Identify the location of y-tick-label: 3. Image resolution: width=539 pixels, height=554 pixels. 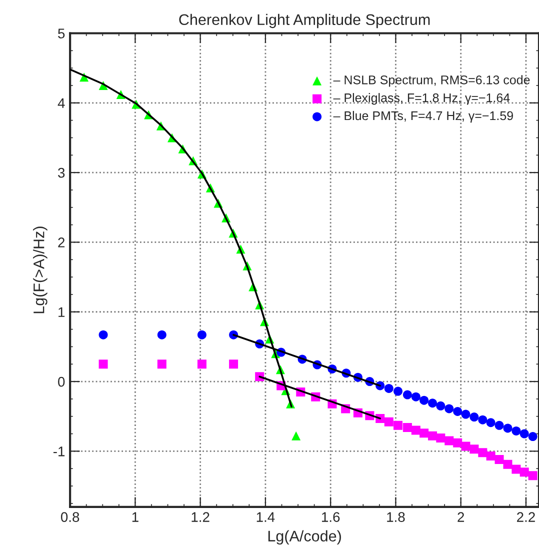
(61, 173).